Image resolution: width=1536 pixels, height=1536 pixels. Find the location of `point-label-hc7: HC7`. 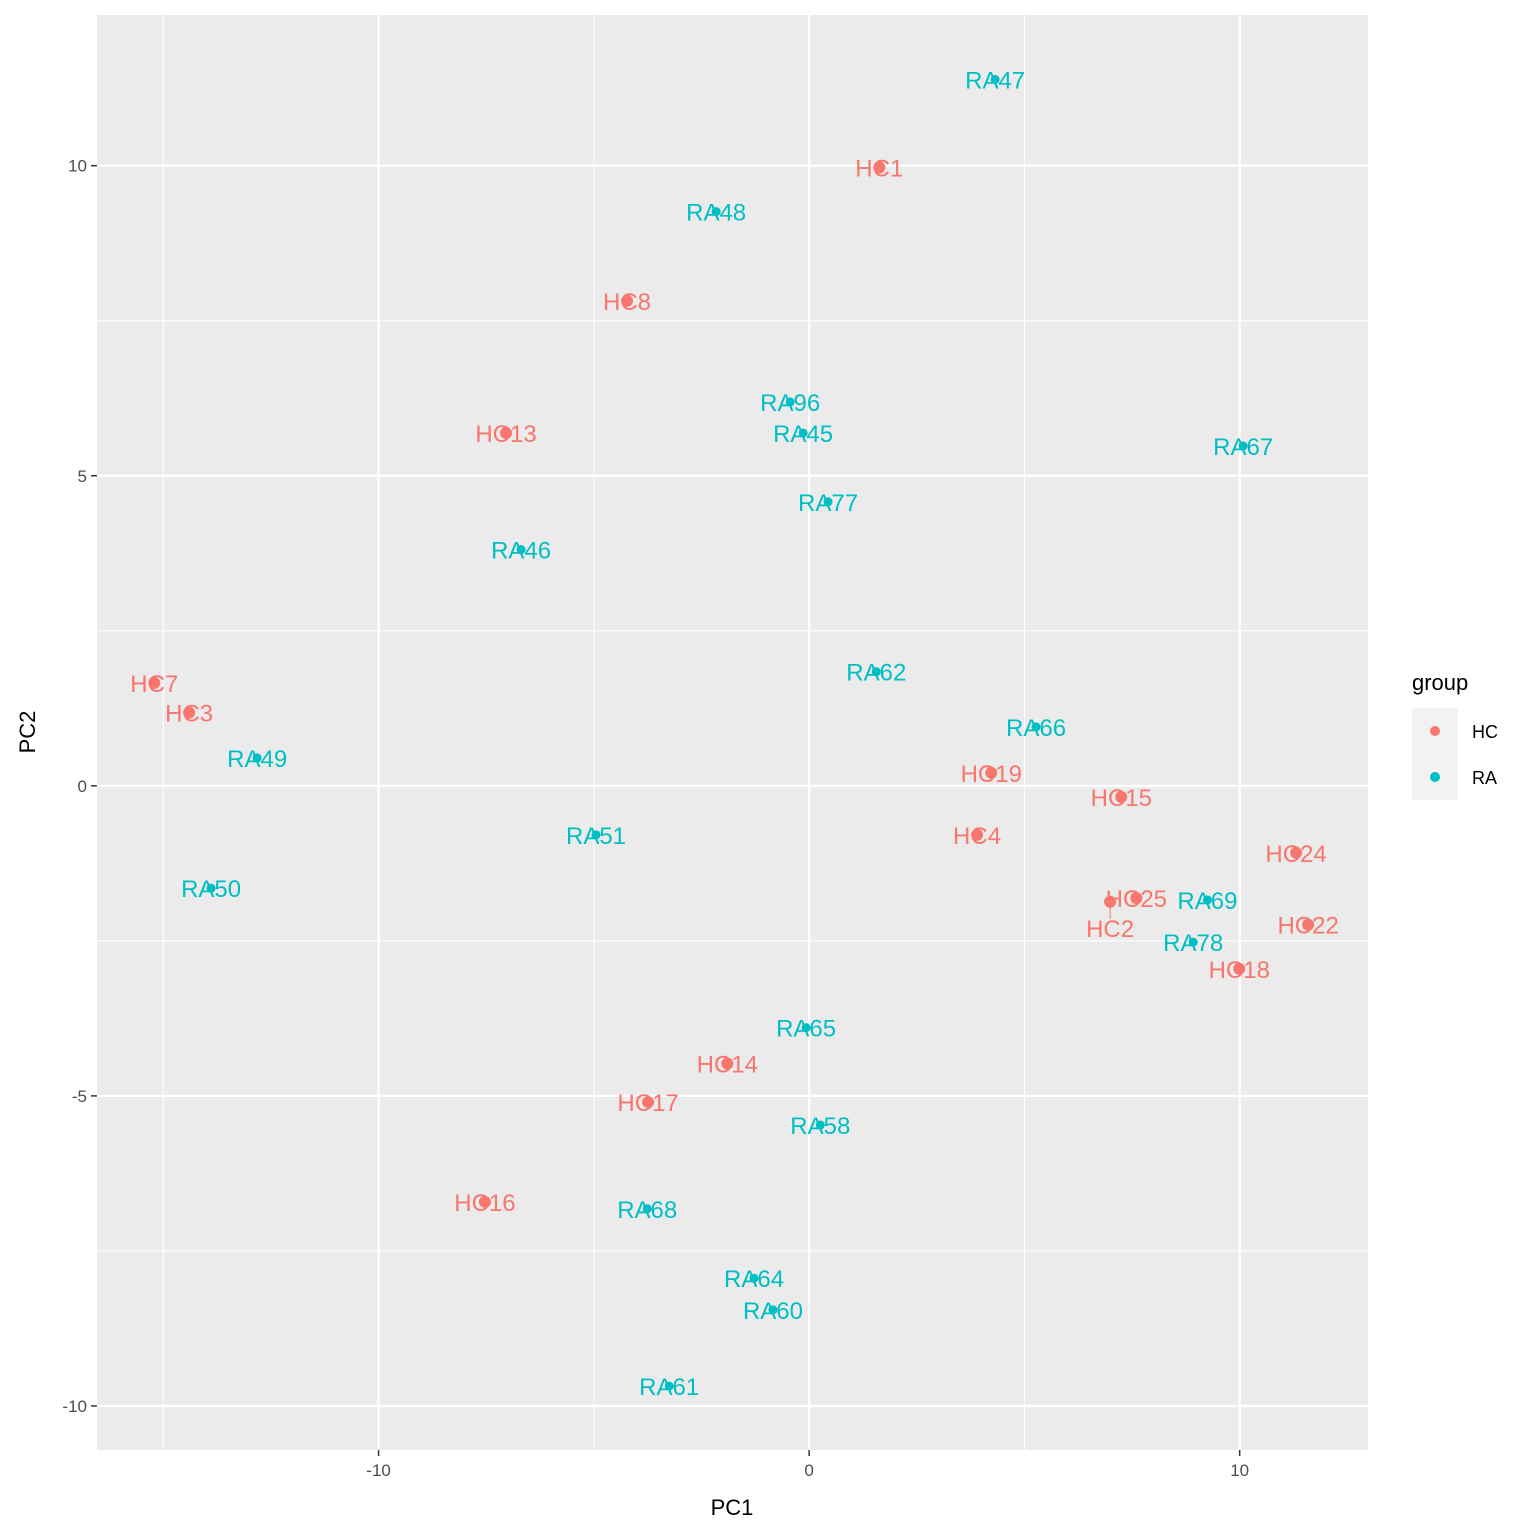

point-label-hc7: HC7 is located at coordinates (154, 684).